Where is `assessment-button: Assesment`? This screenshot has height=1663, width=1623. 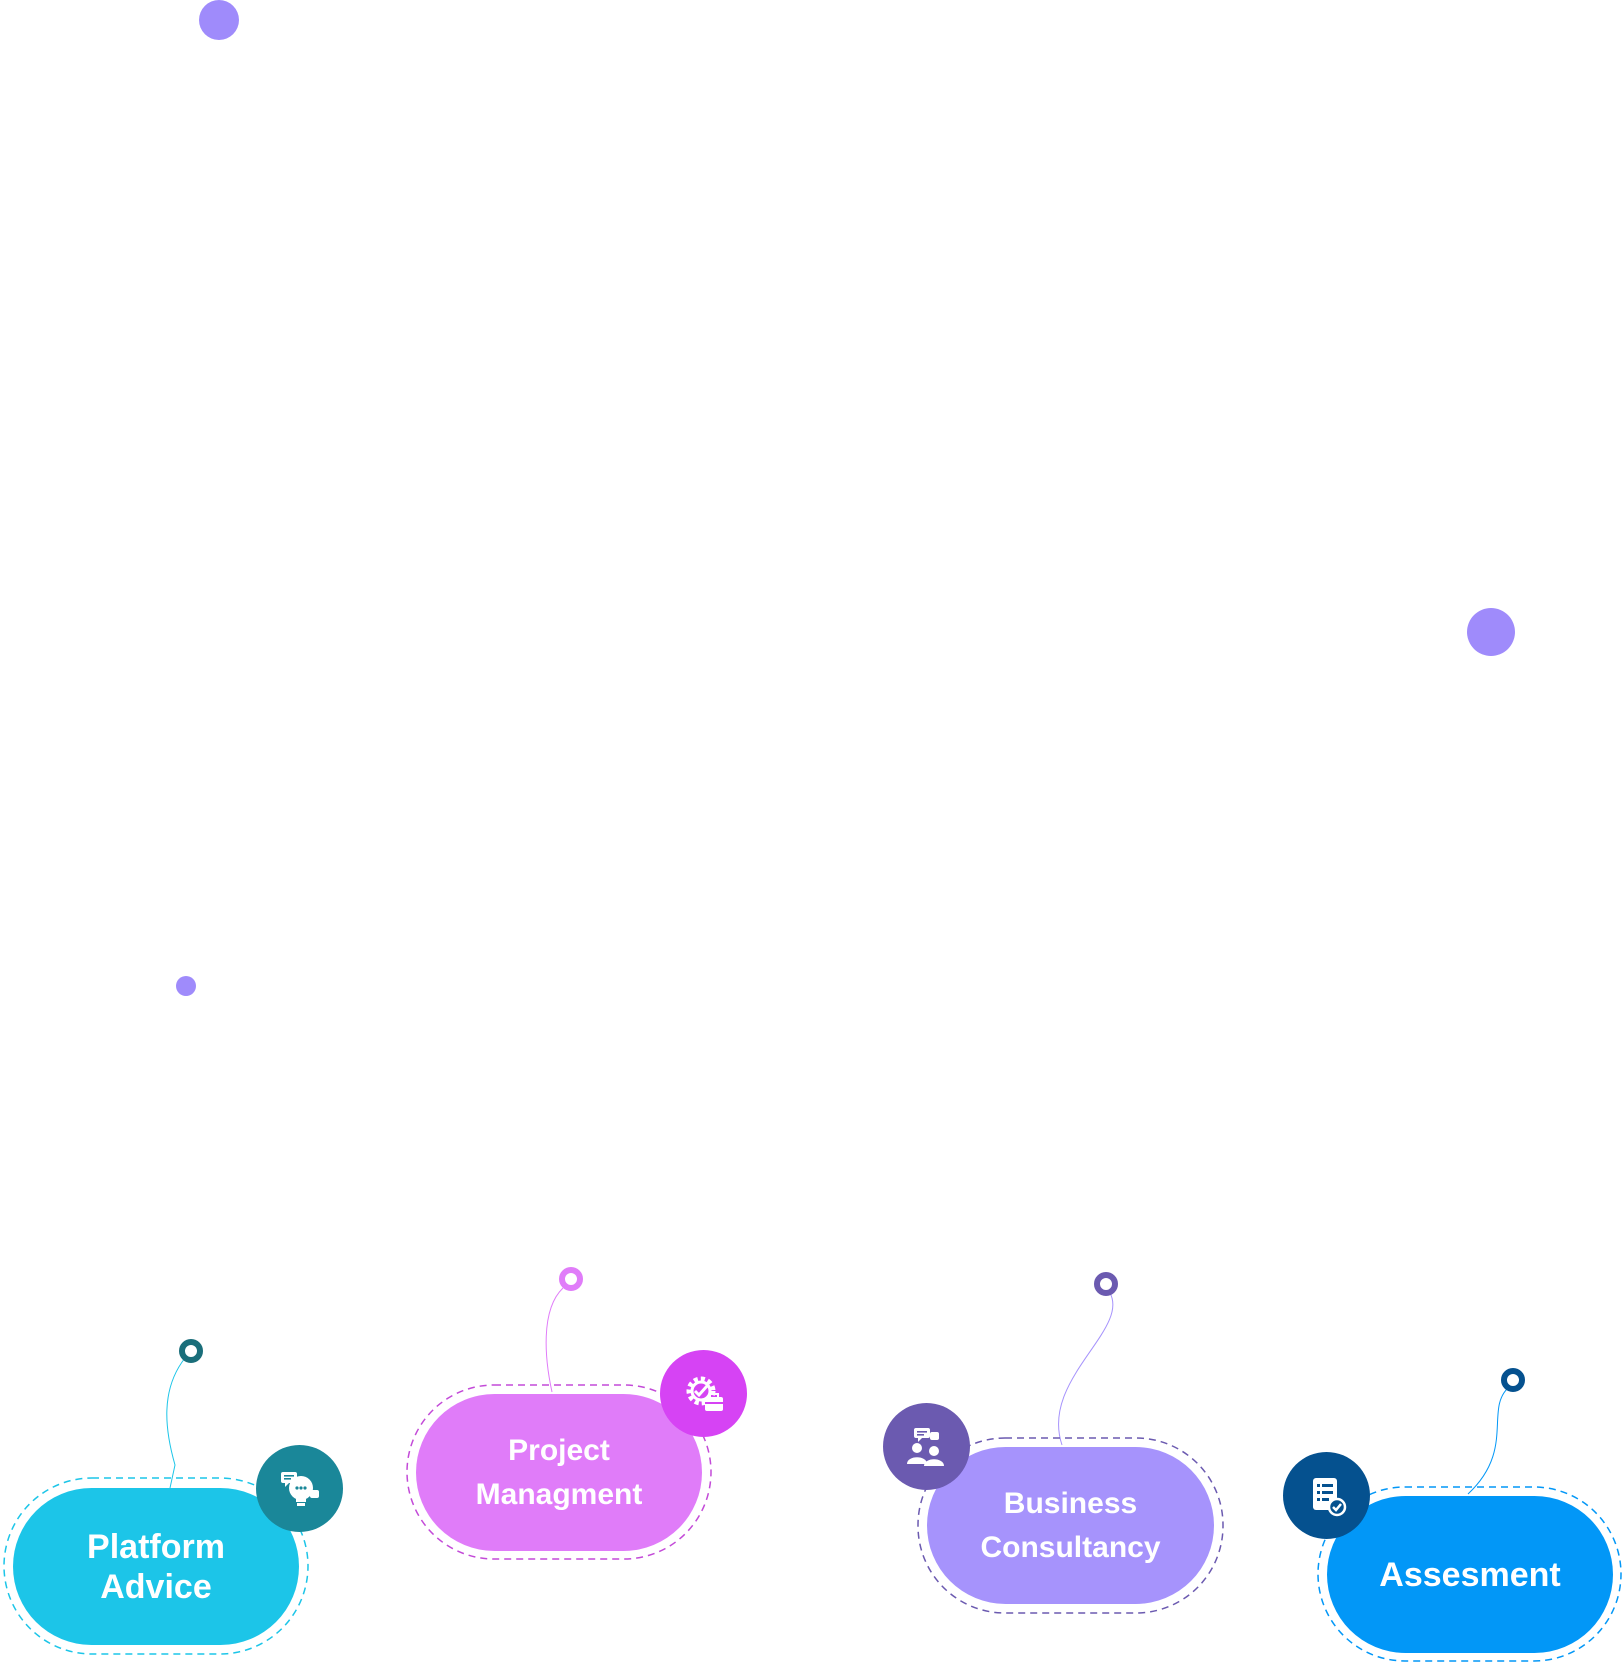 assessment-button: Assesment is located at coordinates (1470, 1574).